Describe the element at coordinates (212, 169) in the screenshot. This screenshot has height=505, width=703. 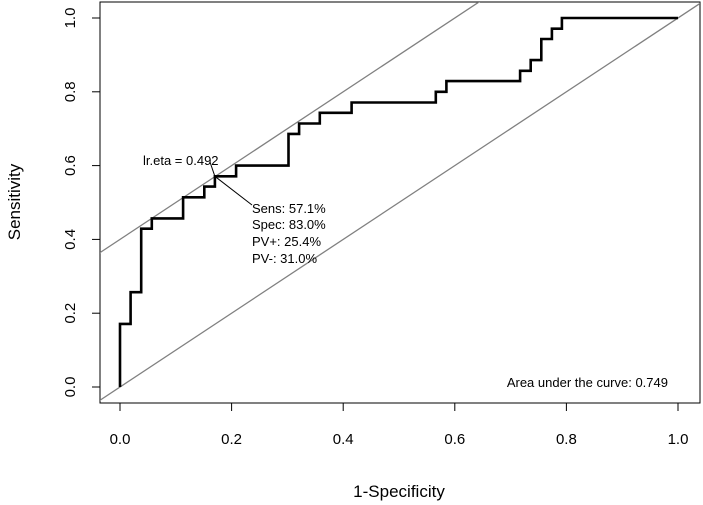
I see `cutoff-label-leader` at that location.